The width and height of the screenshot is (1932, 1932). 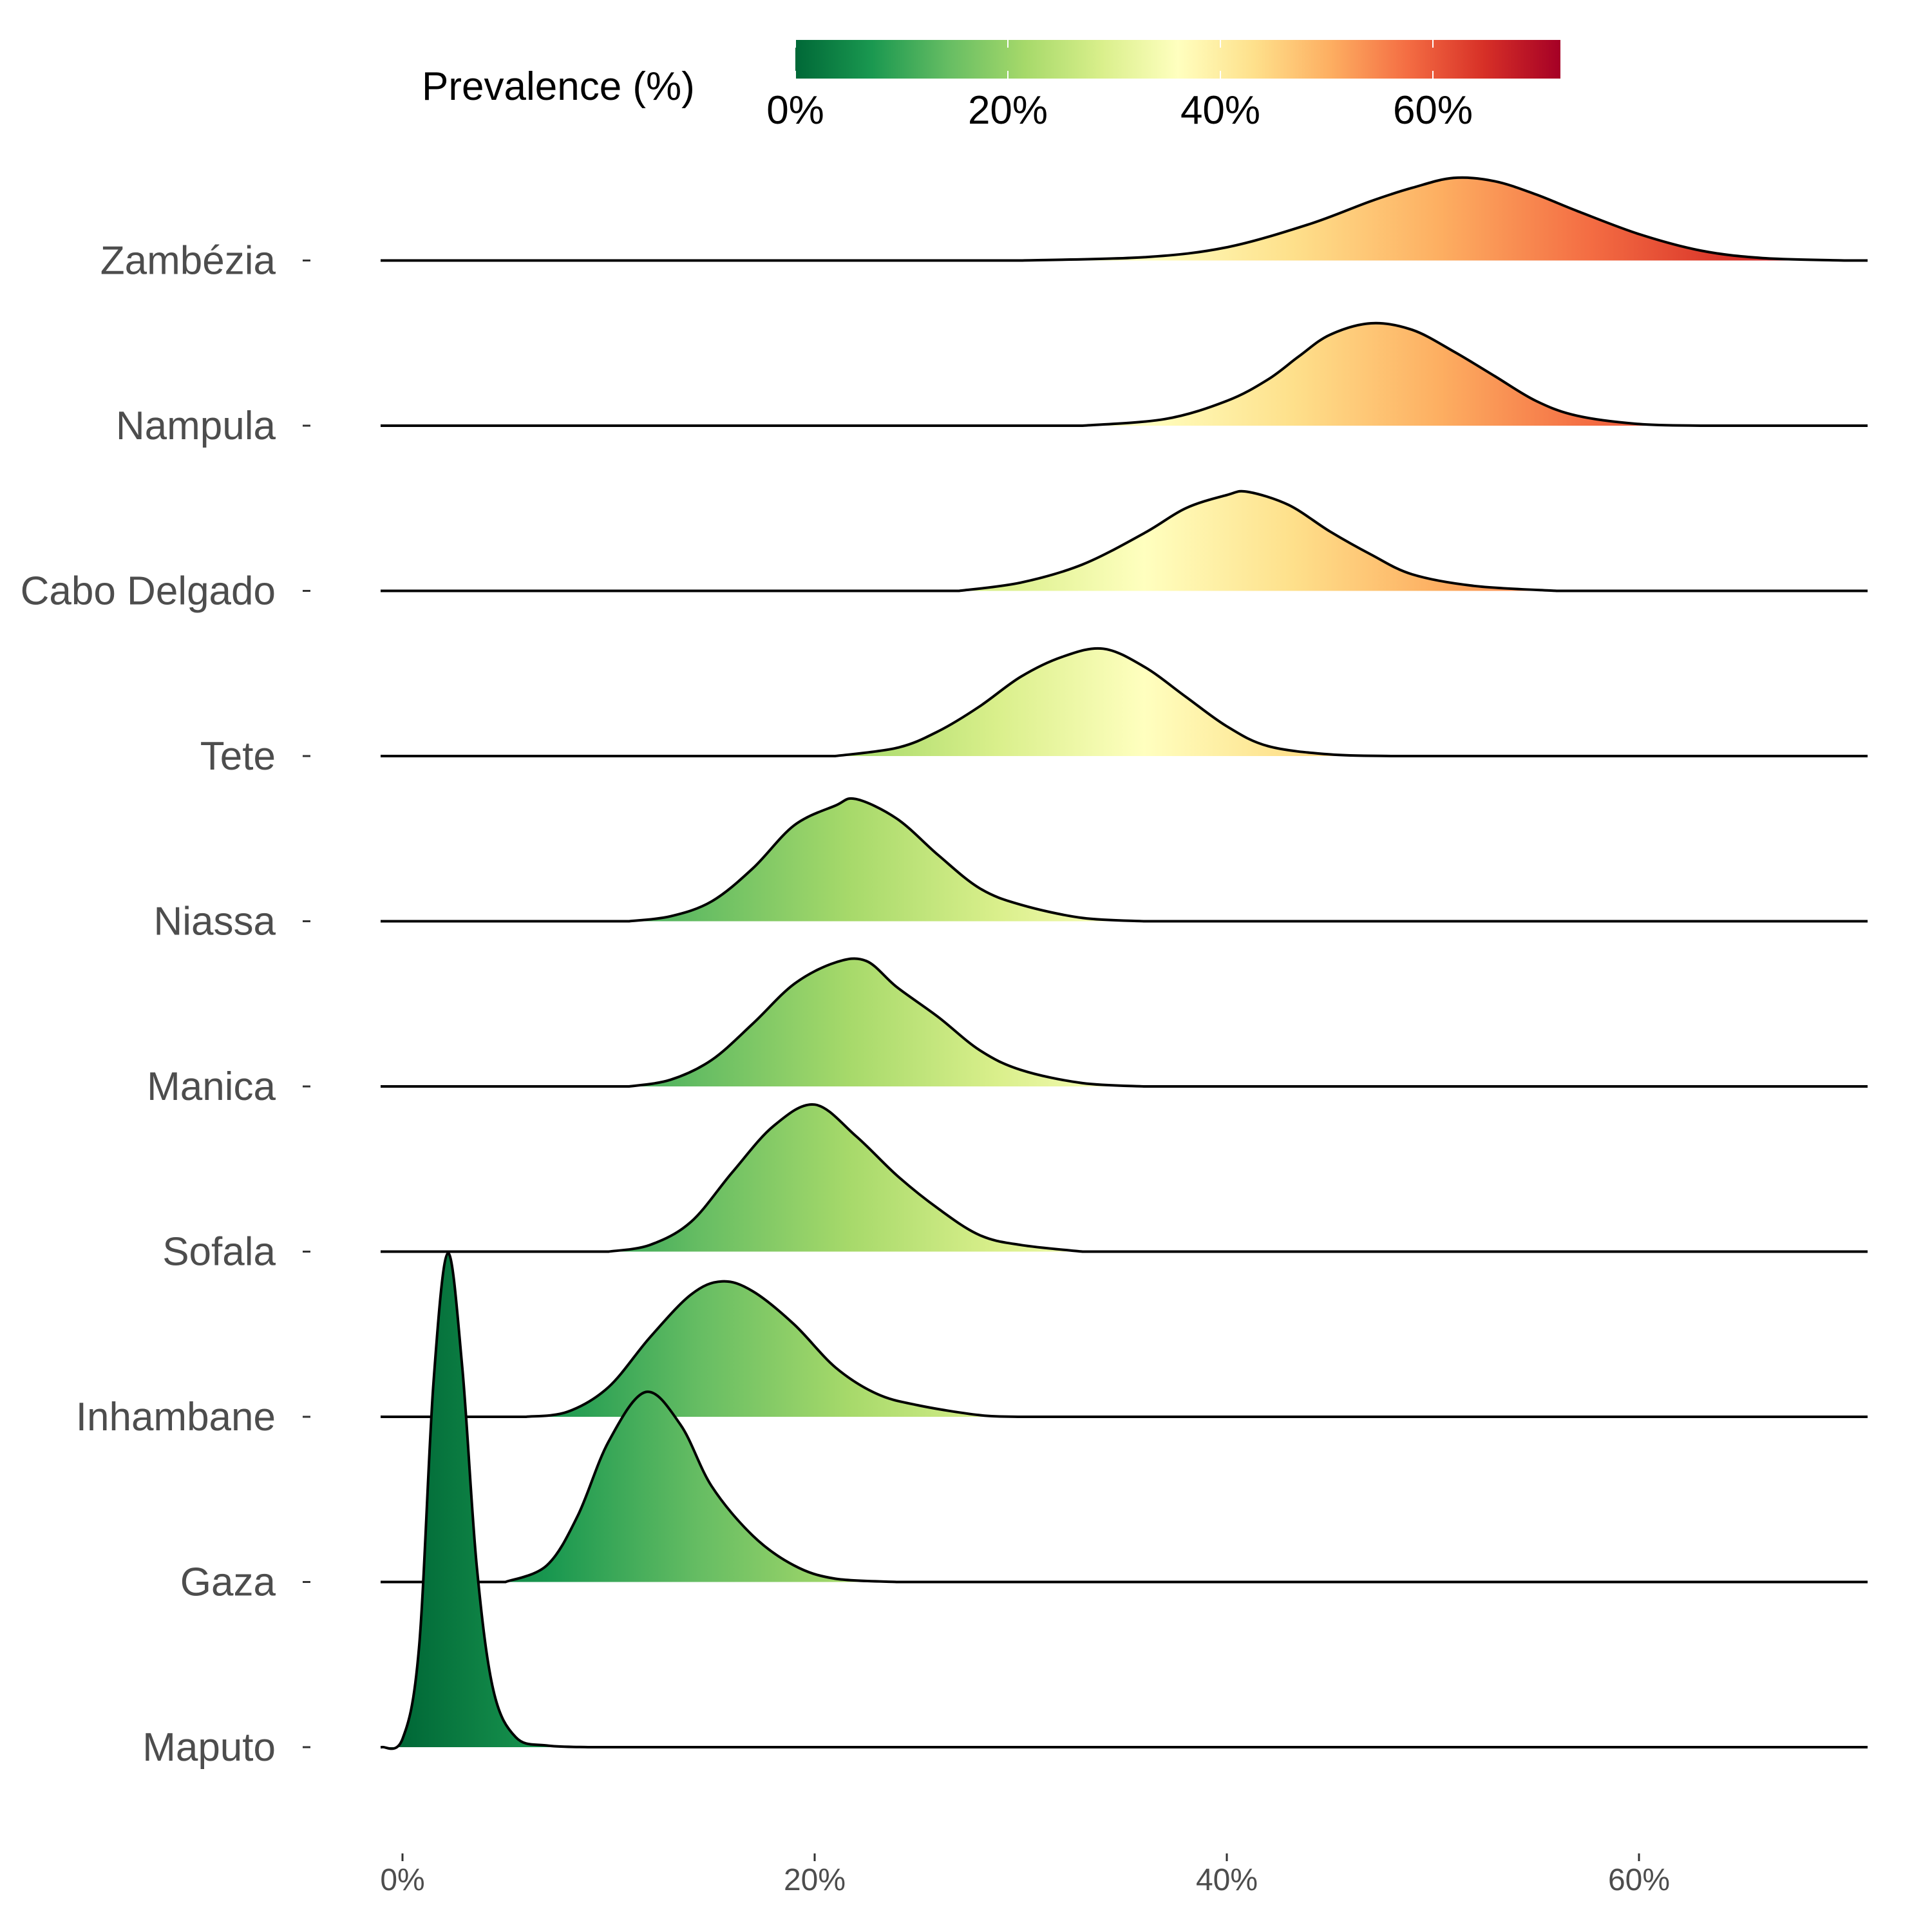 I want to click on x-tick-label: 0%, so click(x=402, y=1880).